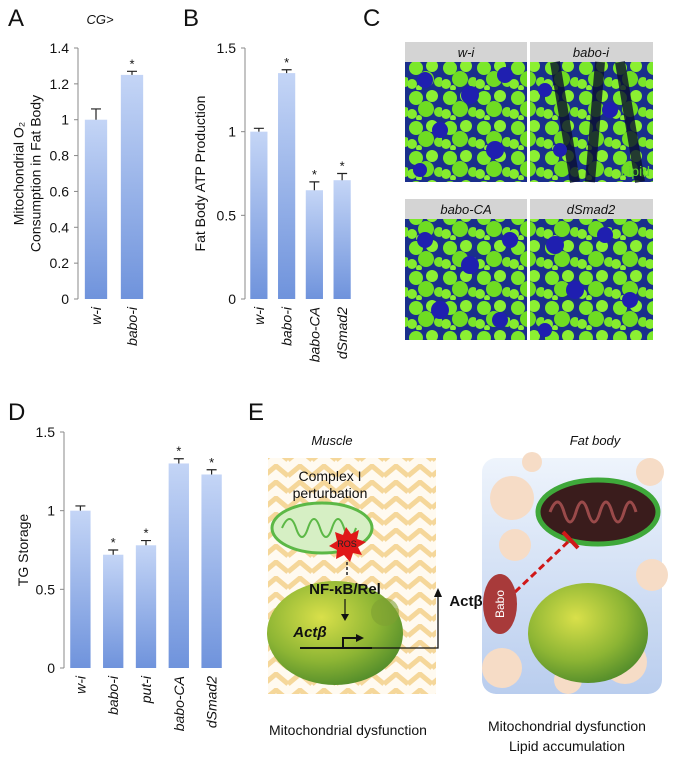  Describe the element at coordinates (345, 589) in the screenshot. I see `nfkb-label: NF-κB/Rel` at that location.